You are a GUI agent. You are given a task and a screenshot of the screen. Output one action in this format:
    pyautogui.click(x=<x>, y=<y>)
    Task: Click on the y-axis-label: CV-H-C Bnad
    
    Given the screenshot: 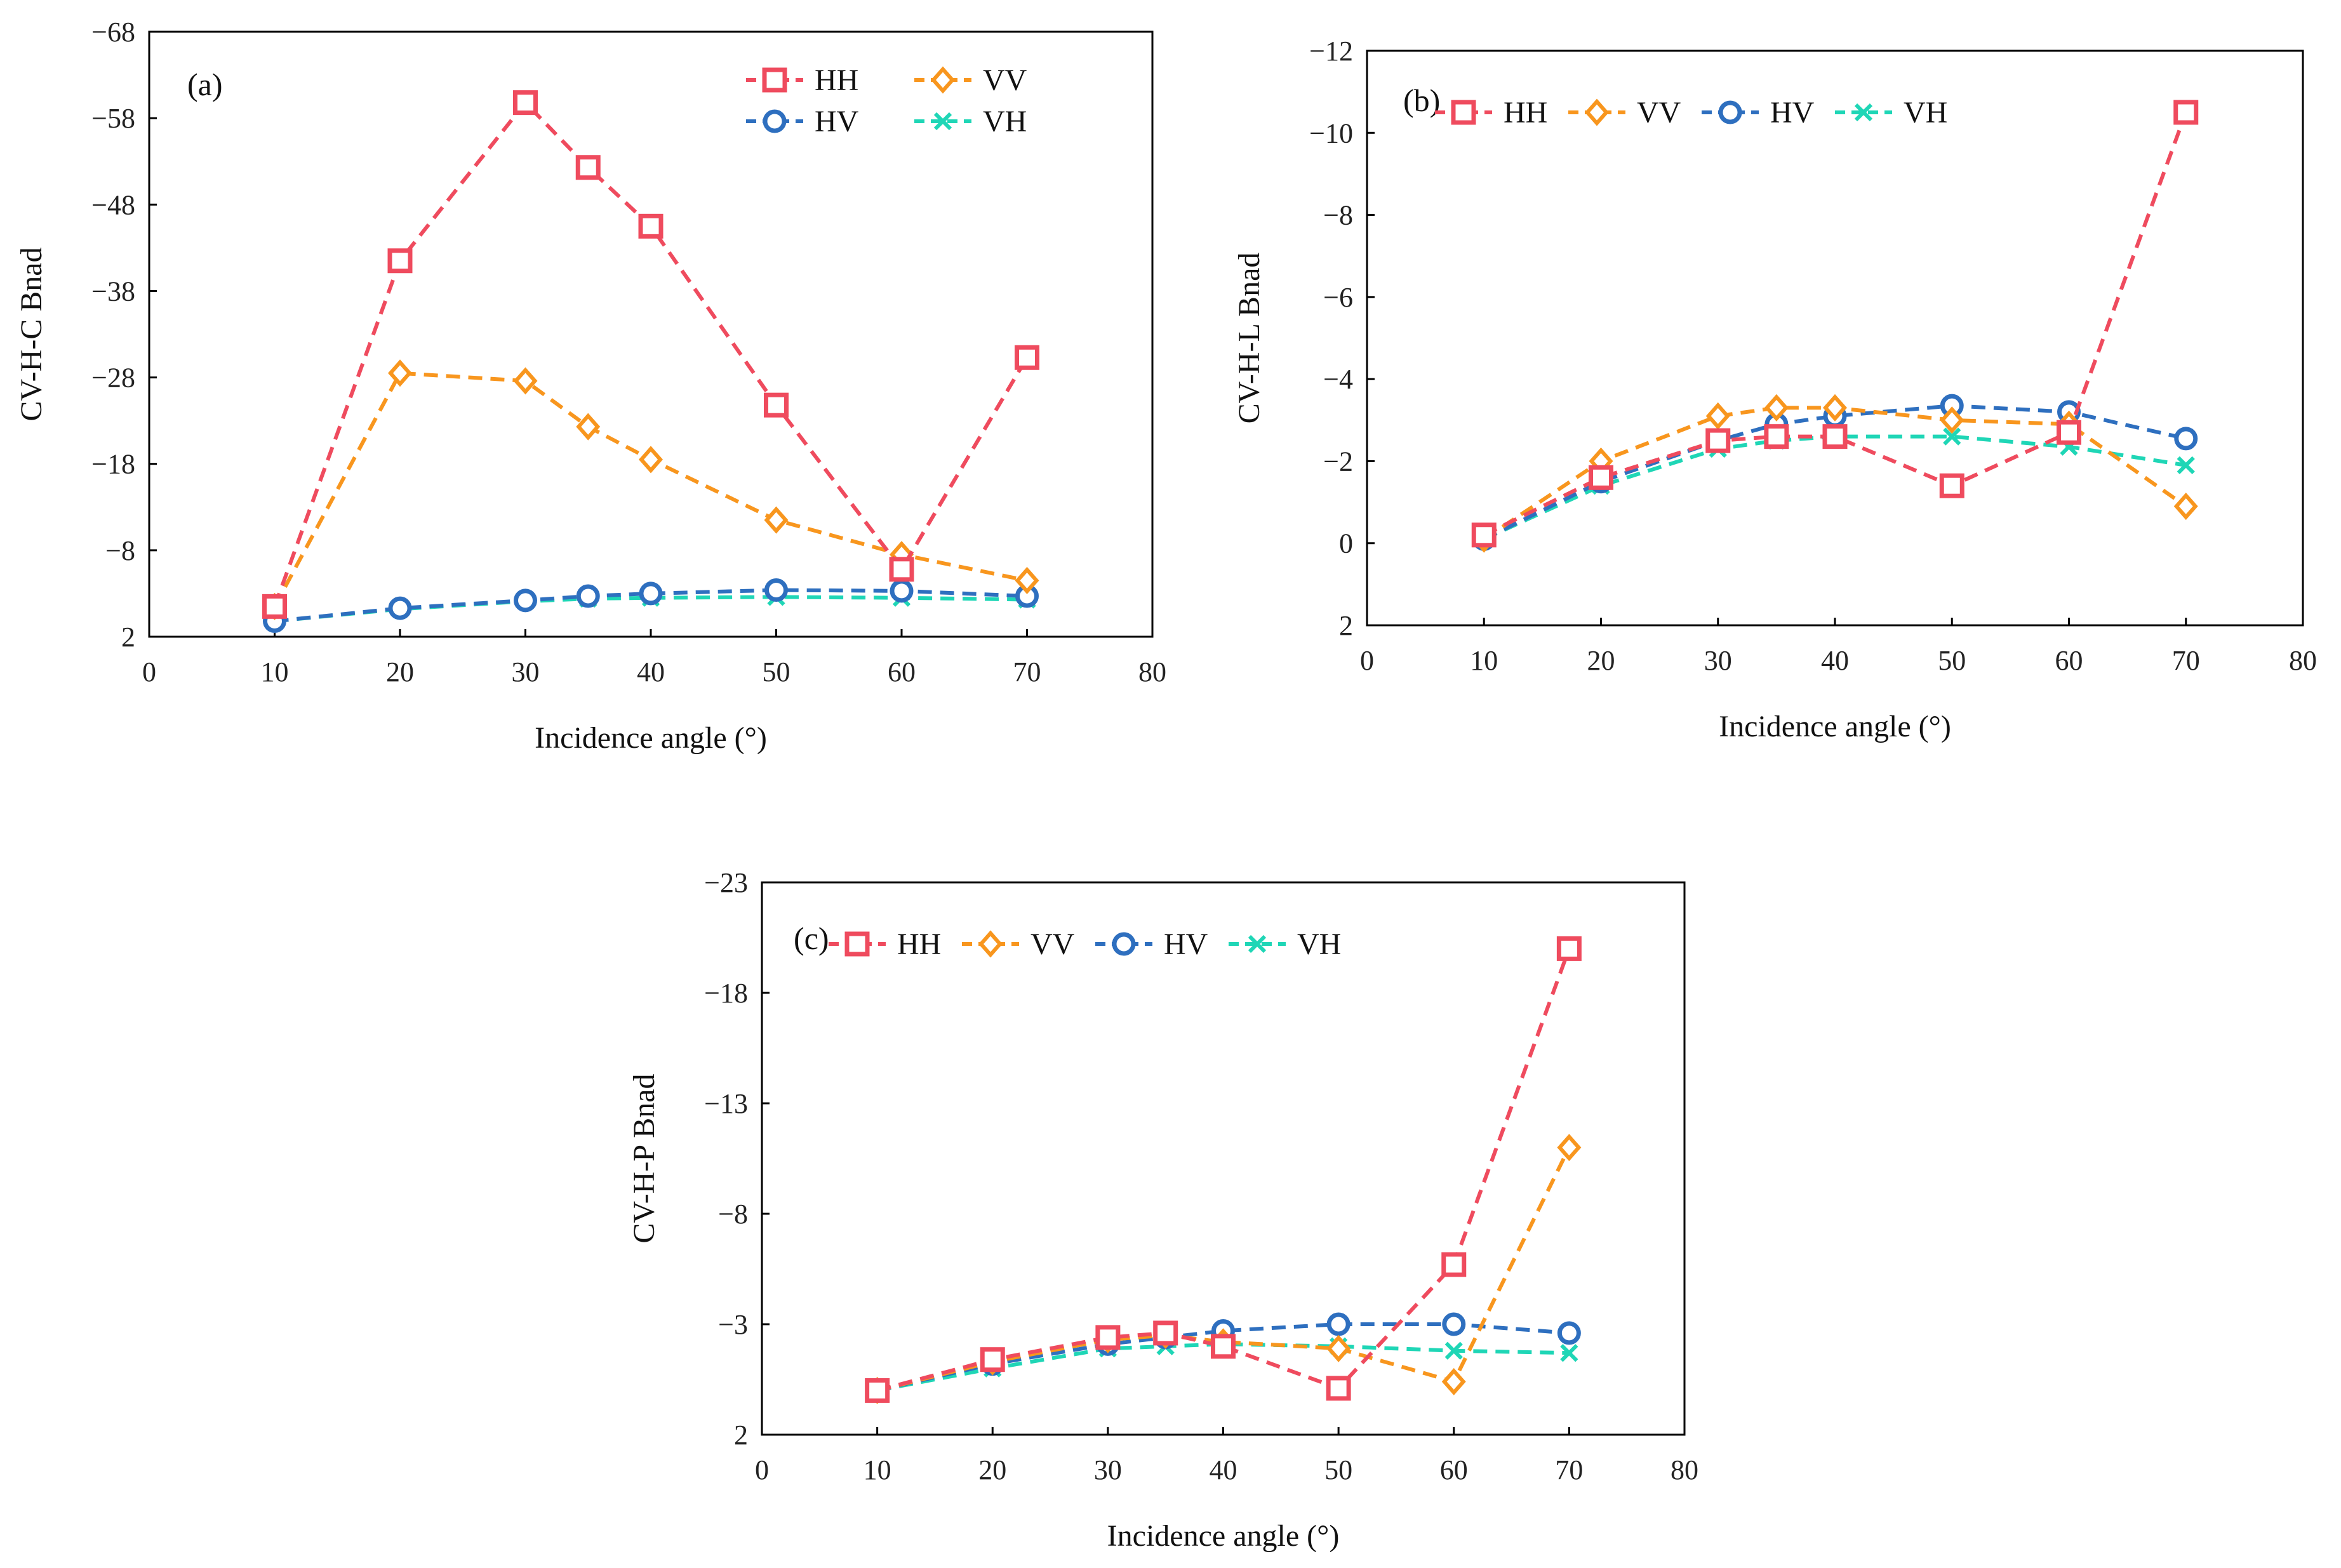 What is the action you would take?
    pyautogui.click(x=31, y=334)
    